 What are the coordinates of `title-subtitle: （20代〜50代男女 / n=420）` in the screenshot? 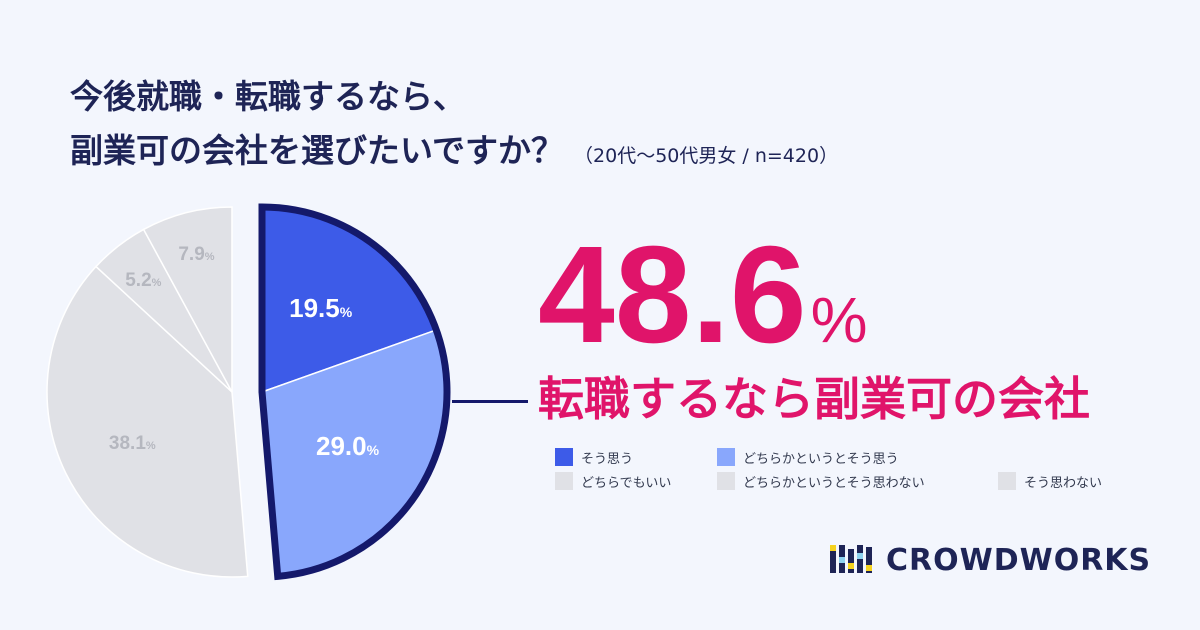 It's located at (706, 156).